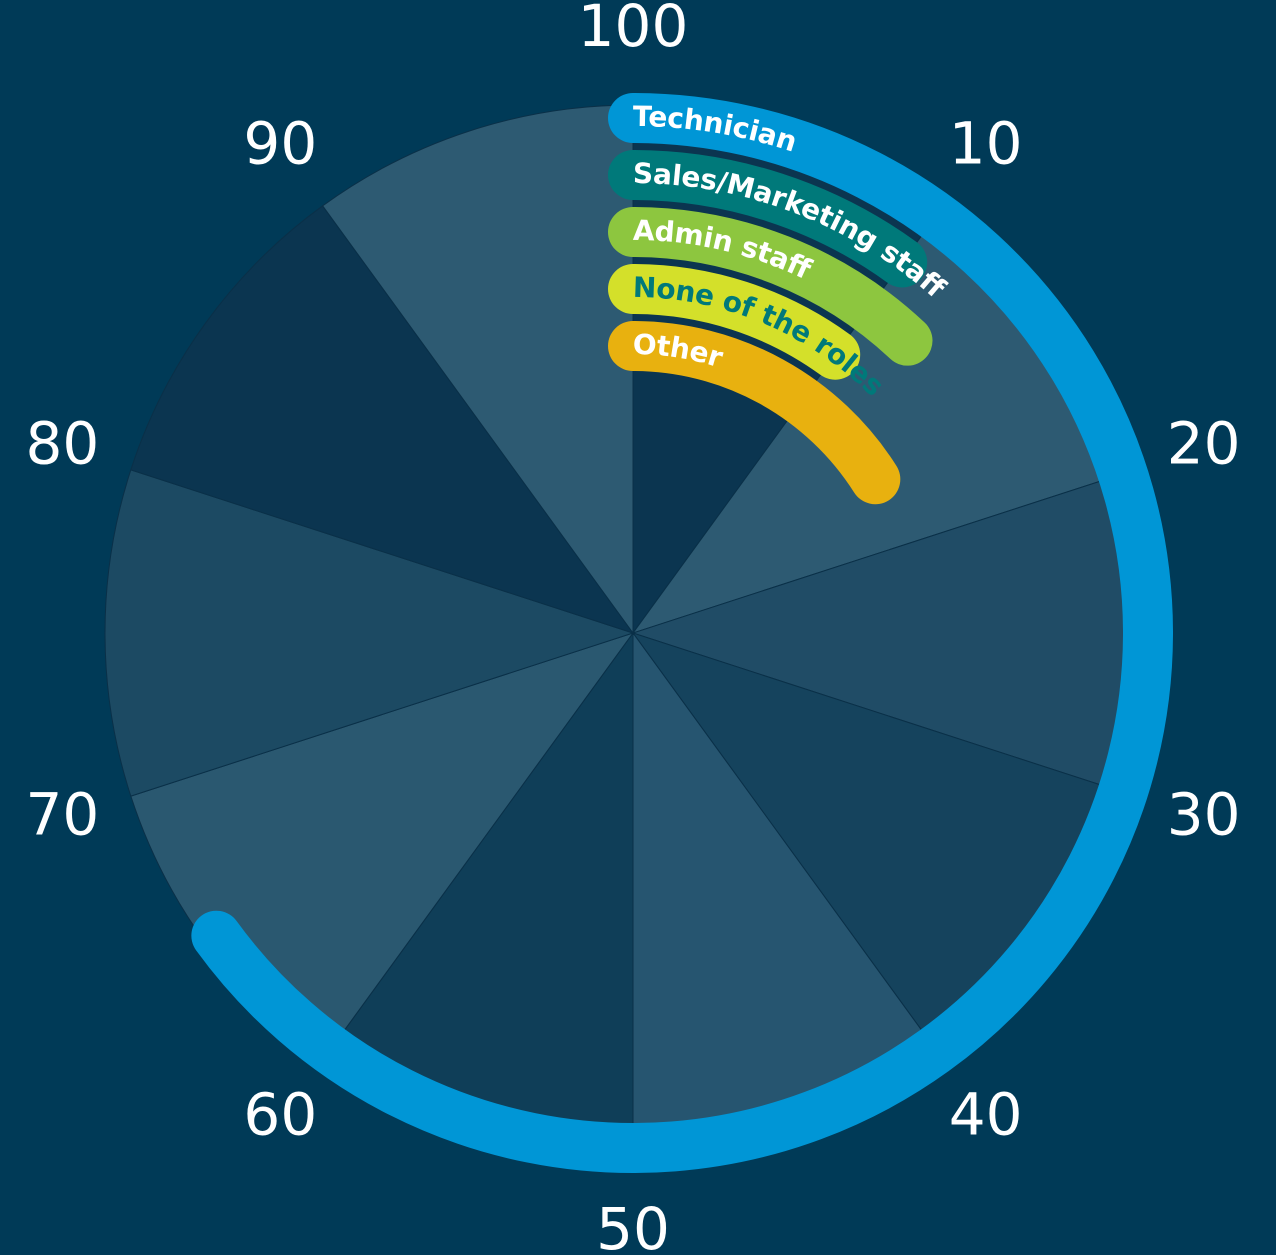  Describe the element at coordinates (280, 144) in the screenshot. I see `tick-label: 90` at that location.